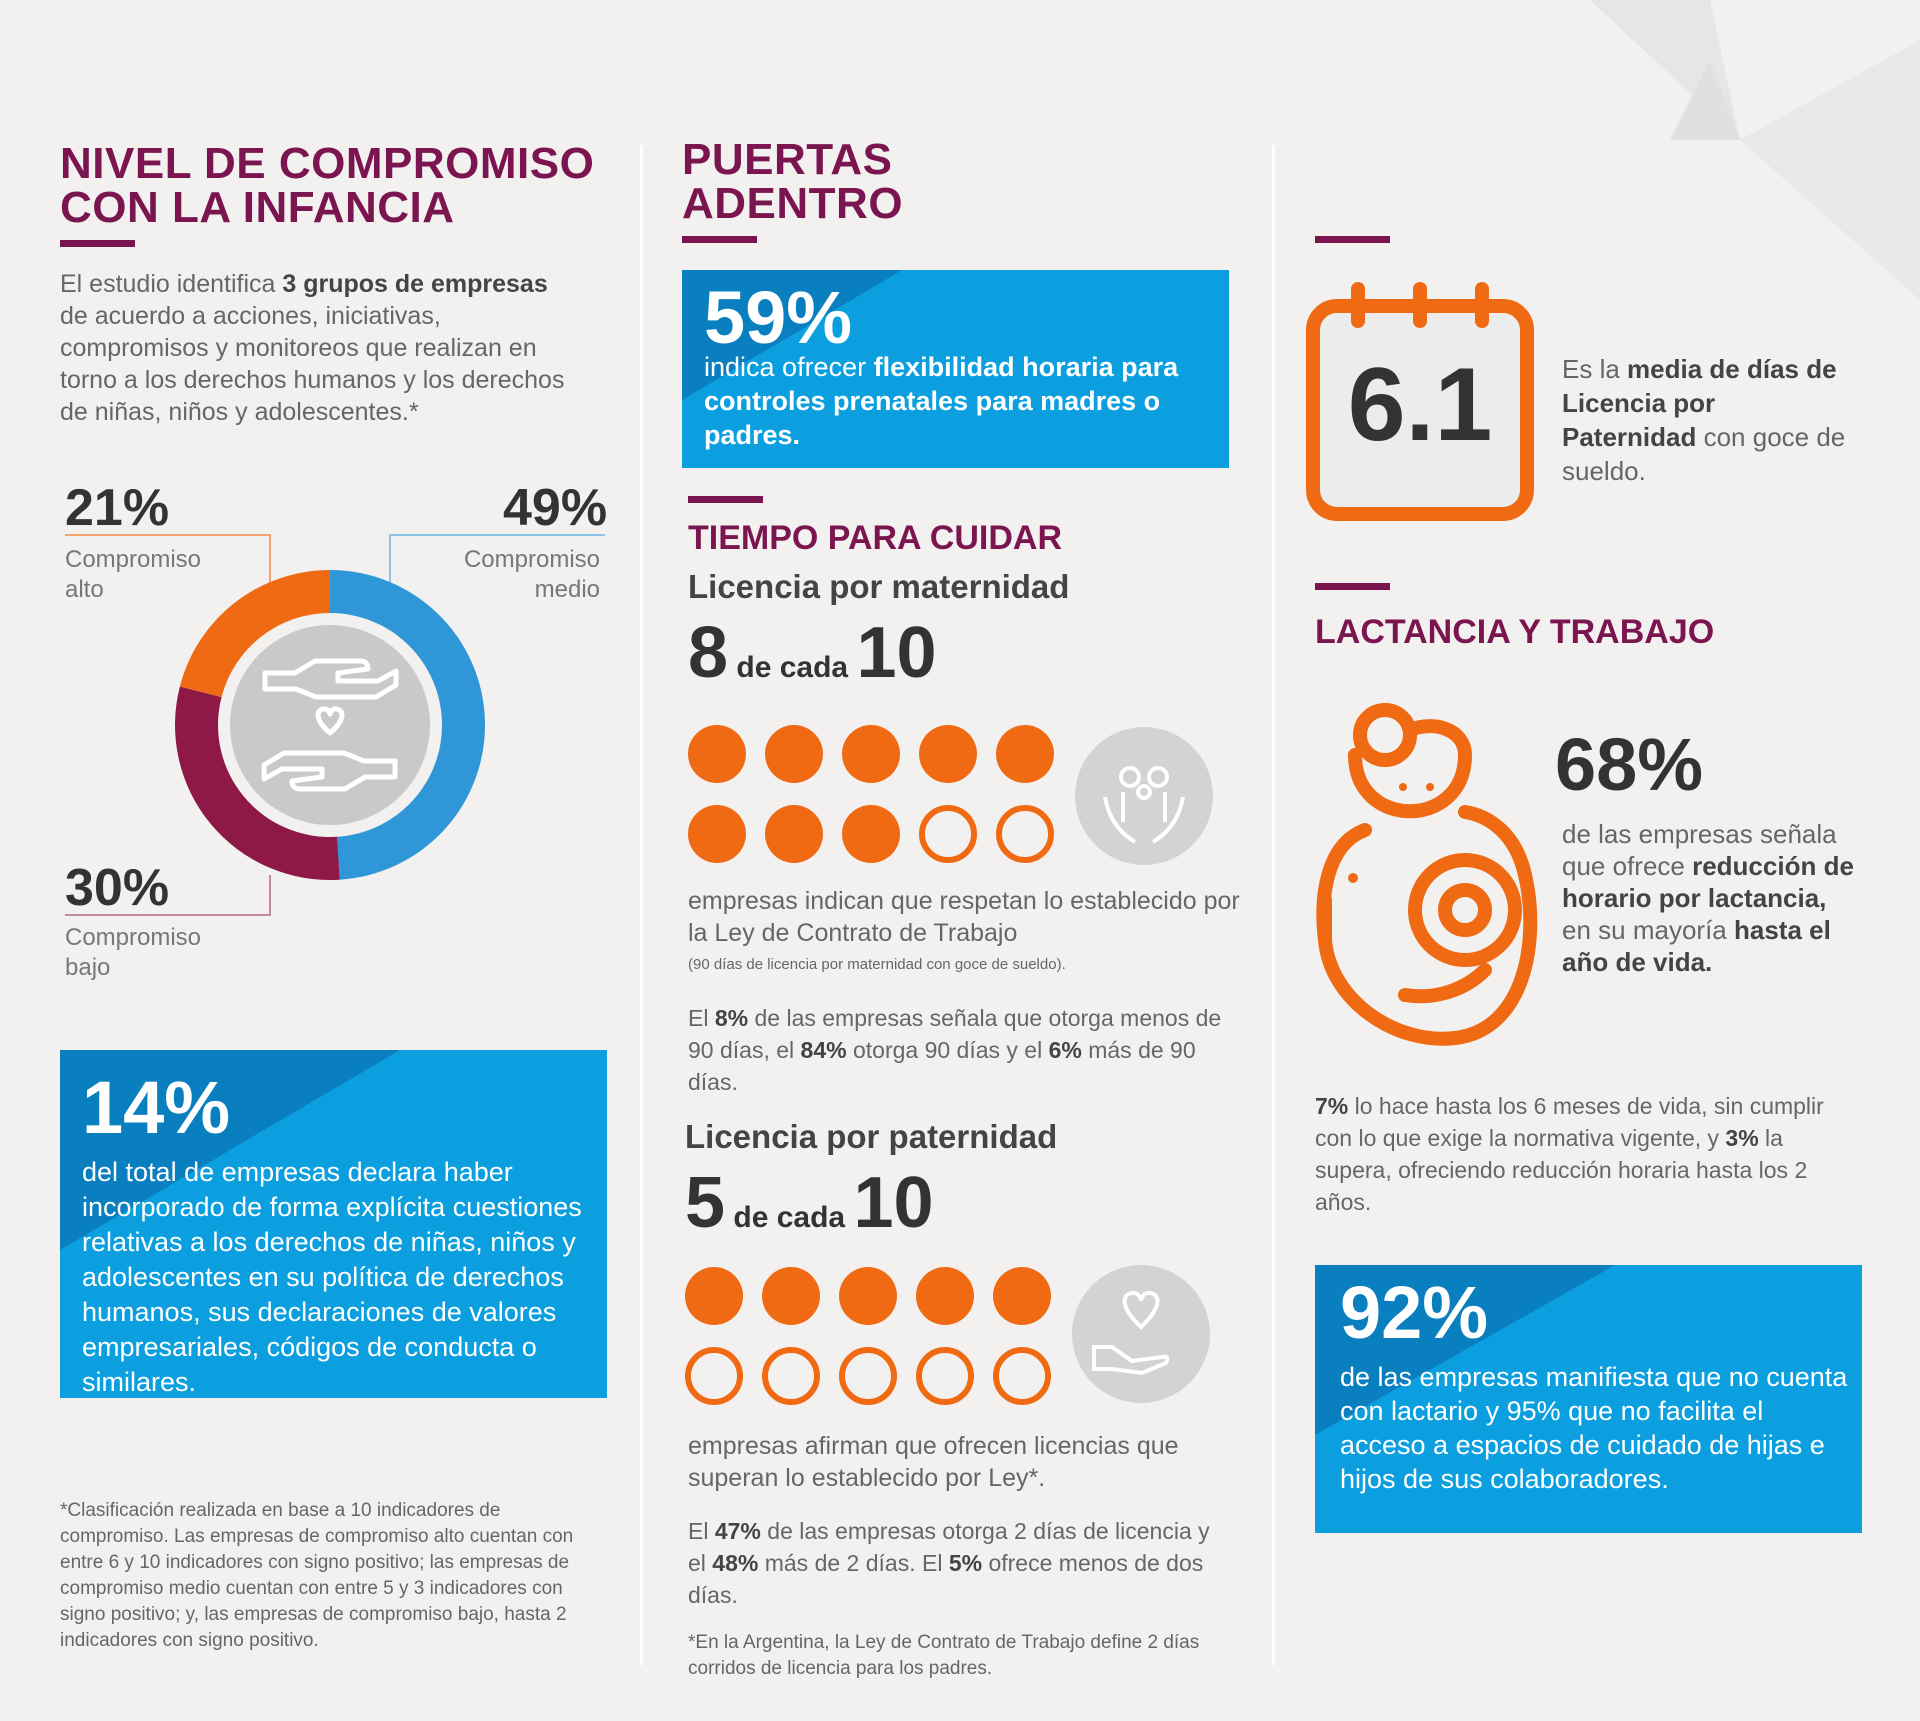 Image resolution: width=1920 pixels, height=1721 pixels. Describe the element at coordinates (1755, 150) in the screenshot. I see `decorative-triangles` at that location.